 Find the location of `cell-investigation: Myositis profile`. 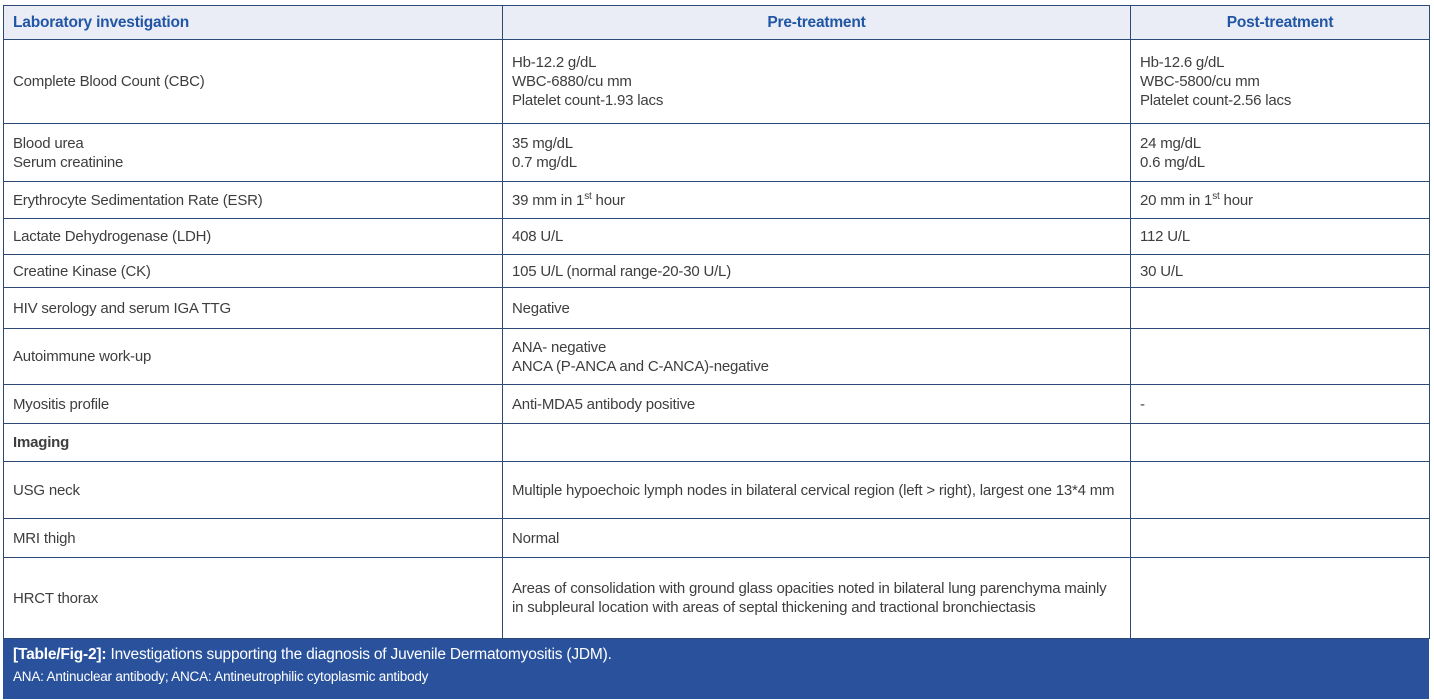

cell-investigation: Myositis profile is located at coordinates (253, 404).